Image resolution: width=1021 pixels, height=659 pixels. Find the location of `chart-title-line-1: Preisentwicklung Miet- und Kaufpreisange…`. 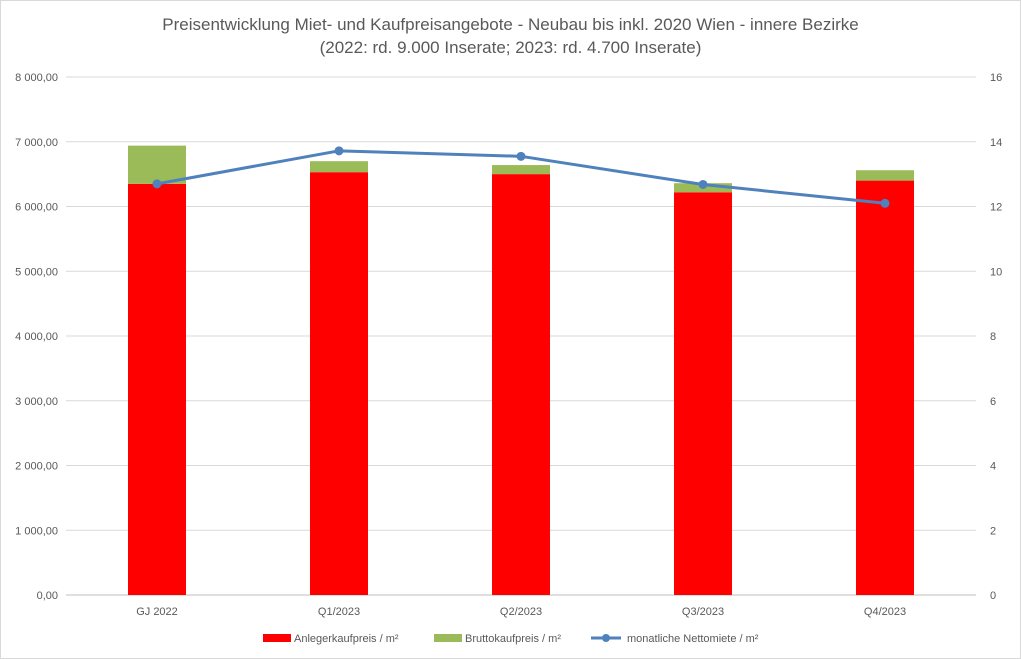

chart-title-line-1: Preisentwicklung Miet- und Kaufpreisange… is located at coordinates (510, 24).